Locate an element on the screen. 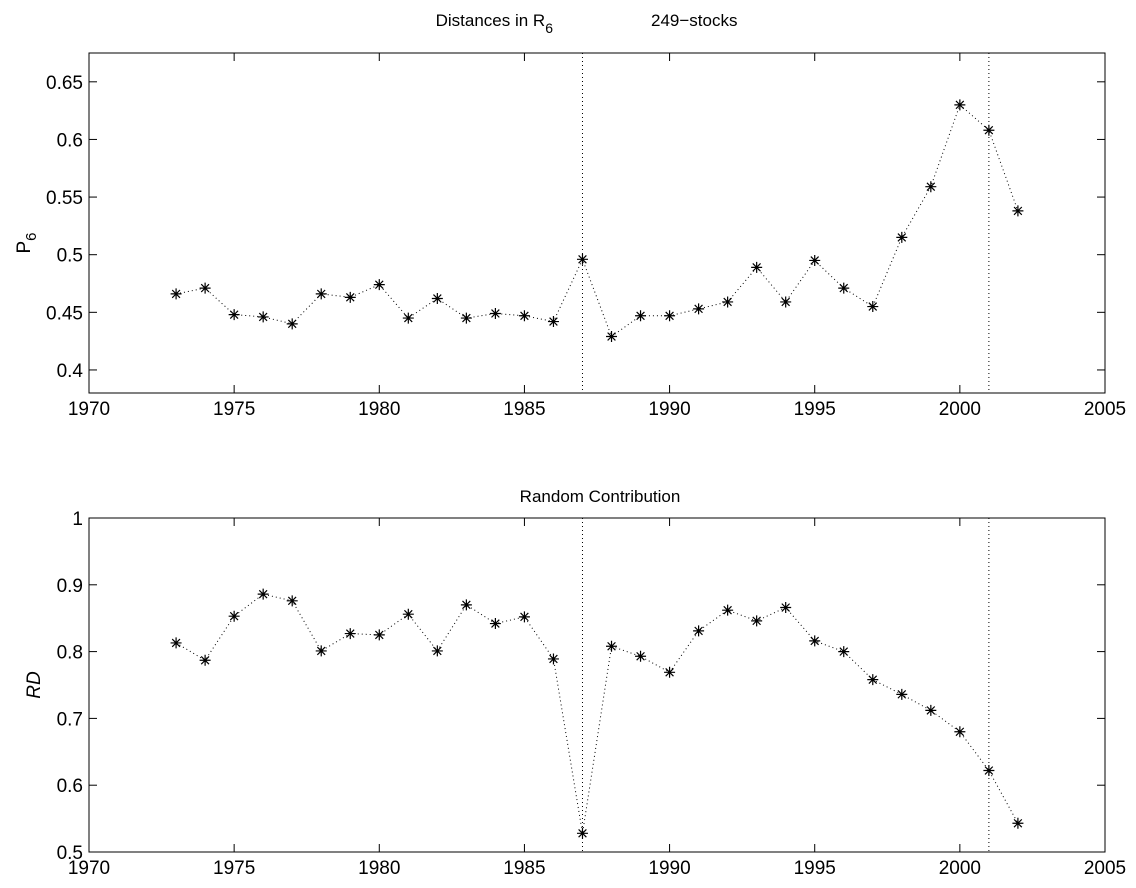 Image resolution: width=1136 pixels, height=888 pixels. bottom-ylabel: RD is located at coordinates (34, 685).